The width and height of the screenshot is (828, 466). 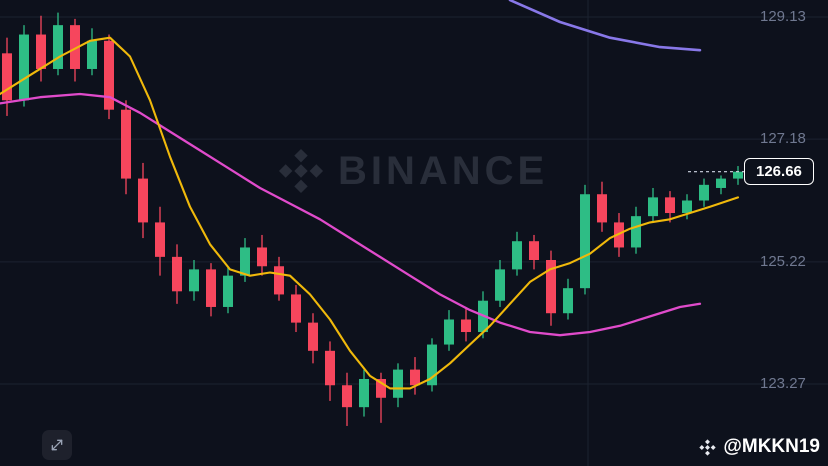 I want to click on expand-icon, so click(x=57, y=445).